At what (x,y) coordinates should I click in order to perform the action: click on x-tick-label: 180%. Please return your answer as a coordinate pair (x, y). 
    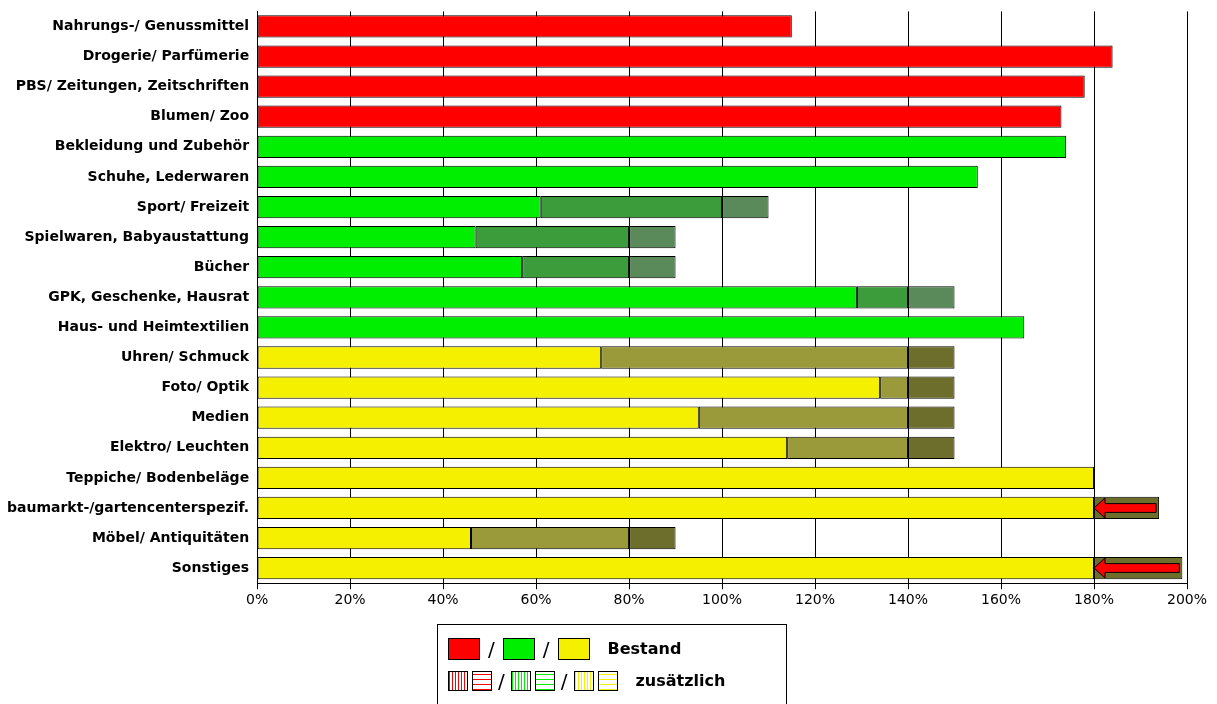
    Looking at the image, I should click on (1094, 599).